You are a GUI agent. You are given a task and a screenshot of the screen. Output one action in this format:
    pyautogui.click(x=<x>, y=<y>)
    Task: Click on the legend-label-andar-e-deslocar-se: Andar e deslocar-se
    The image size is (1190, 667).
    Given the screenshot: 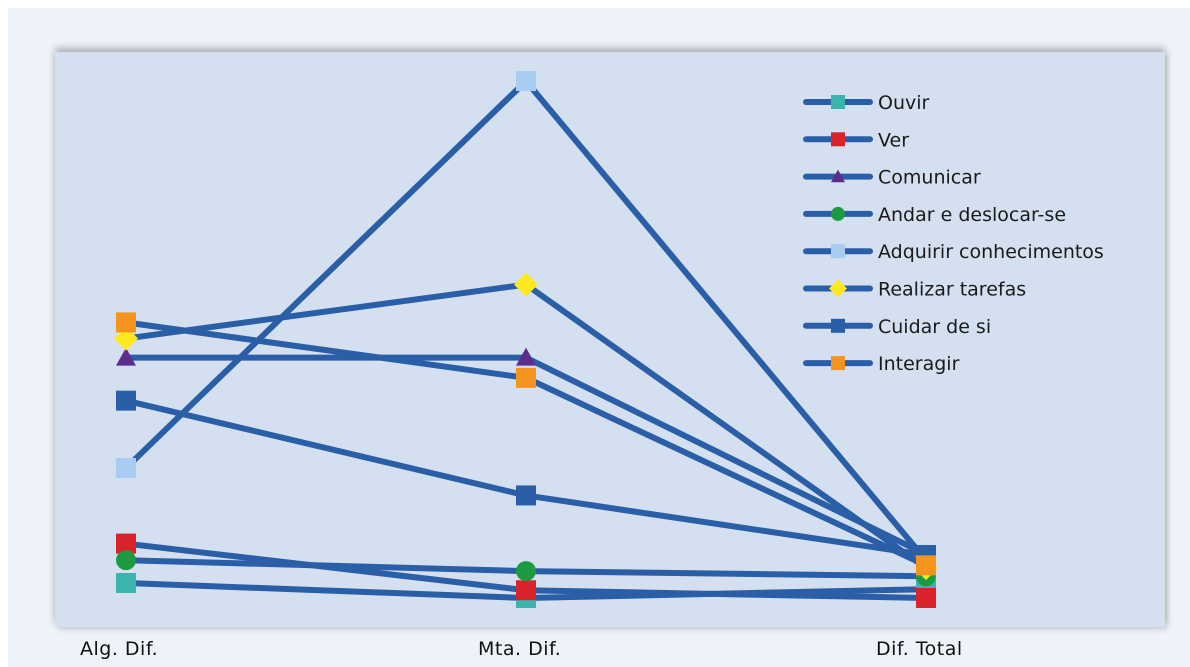 What is the action you would take?
    pyautogui.click(x=972, y=215)
    